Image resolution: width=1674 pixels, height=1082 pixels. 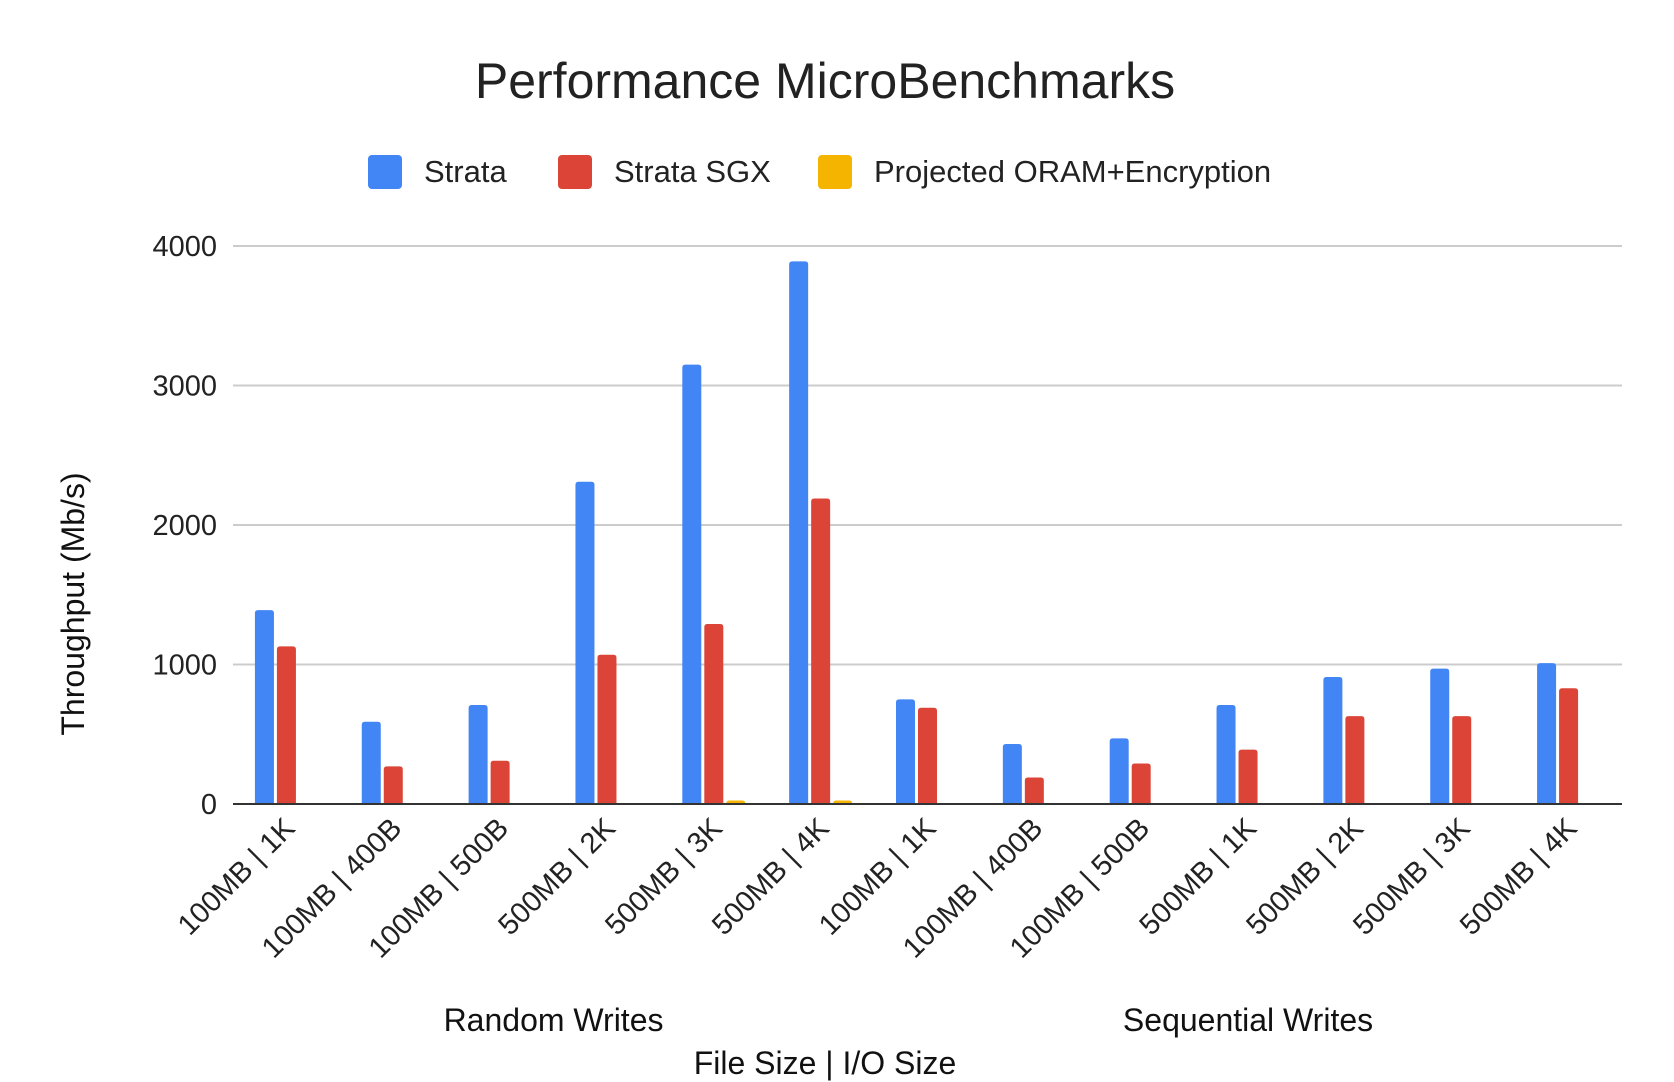 I want to click on legend-label-strata-sgx: Strata SGX, so click(x=692, y=171).